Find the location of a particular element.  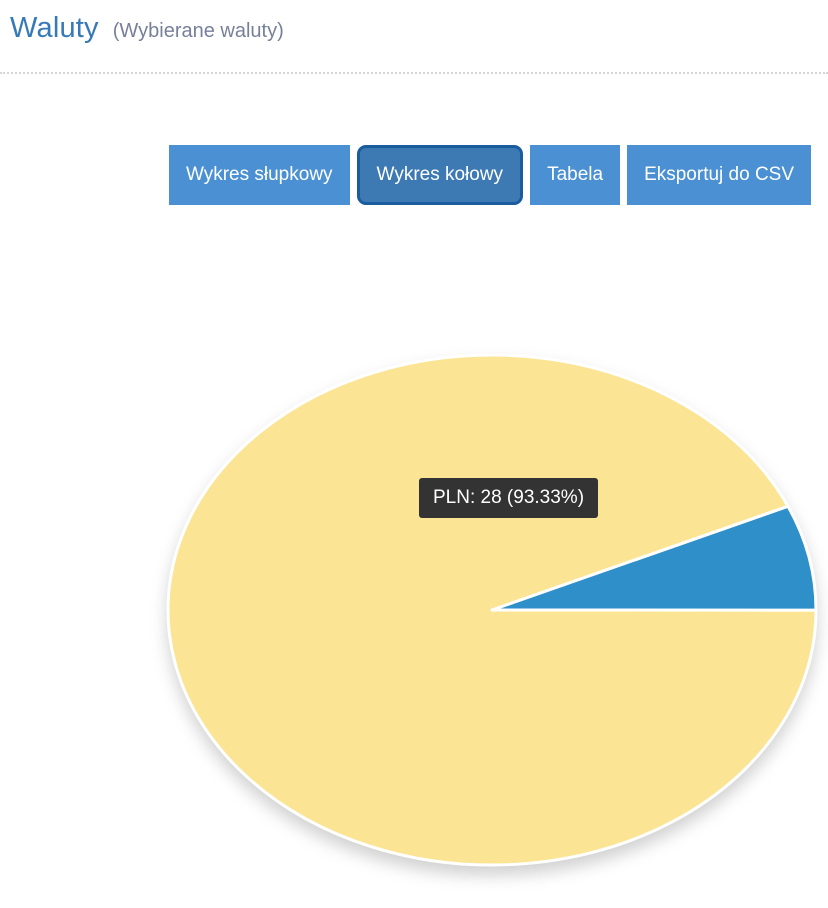

pie-slice-other is located at coordinates (654, 558).